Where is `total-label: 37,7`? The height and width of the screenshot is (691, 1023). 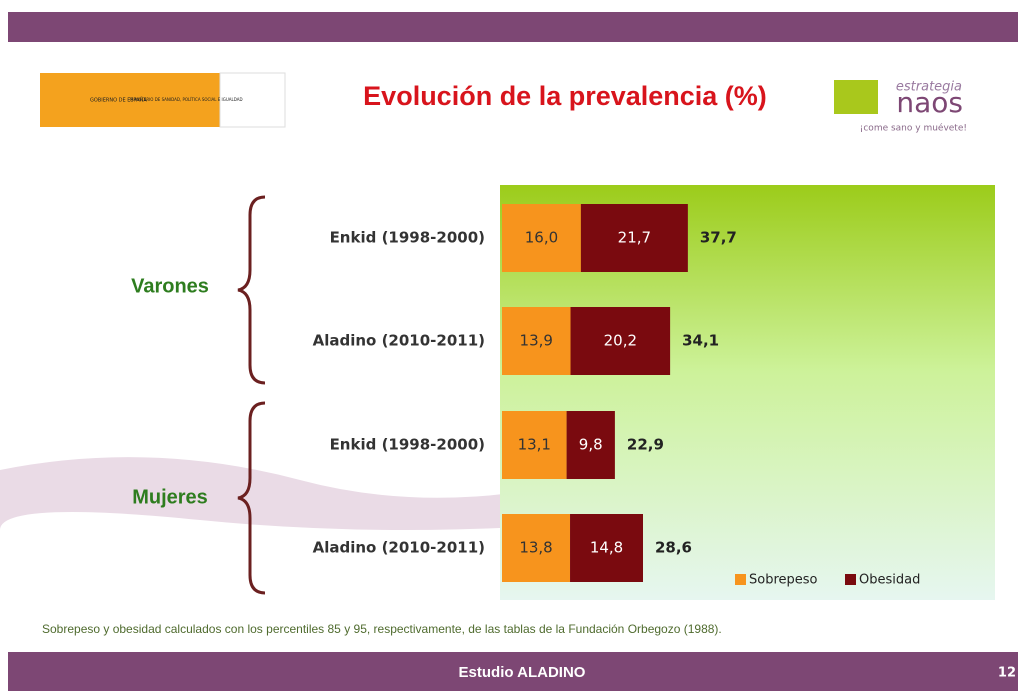
total-label: 37,7 is located at coordinates (718, 238).